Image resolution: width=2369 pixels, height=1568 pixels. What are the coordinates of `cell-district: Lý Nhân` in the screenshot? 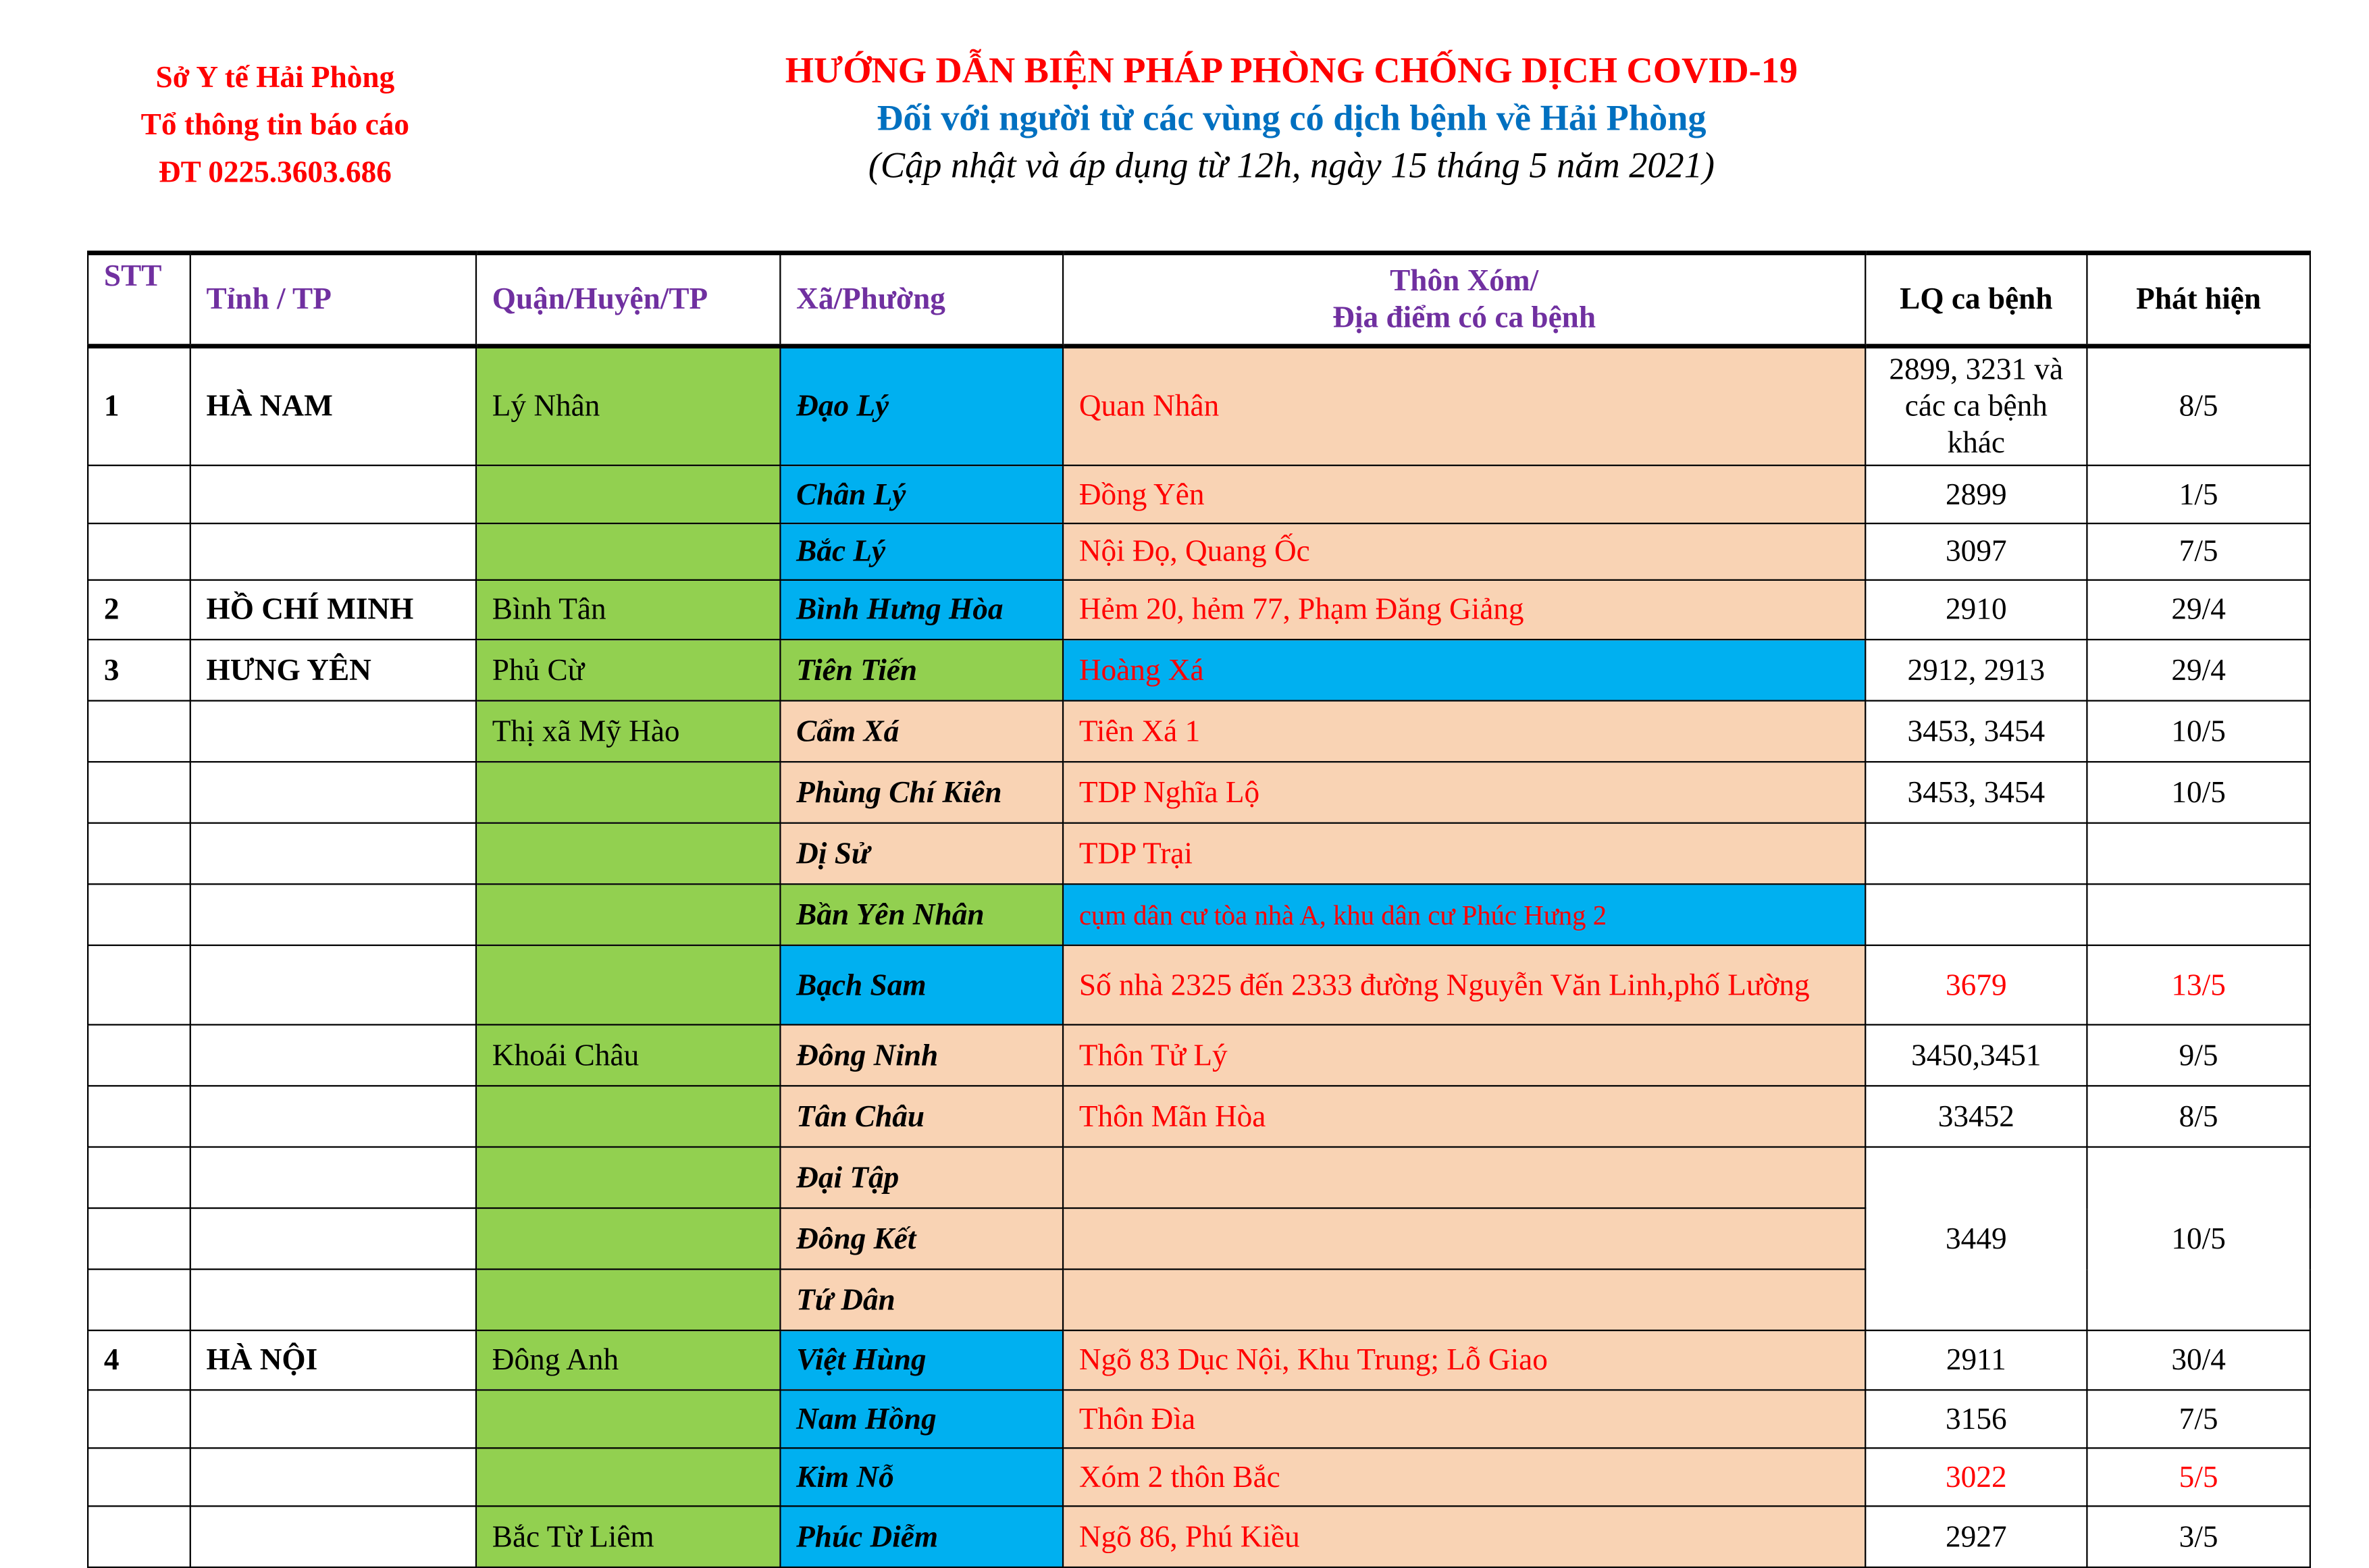 It's located at (628, 406).